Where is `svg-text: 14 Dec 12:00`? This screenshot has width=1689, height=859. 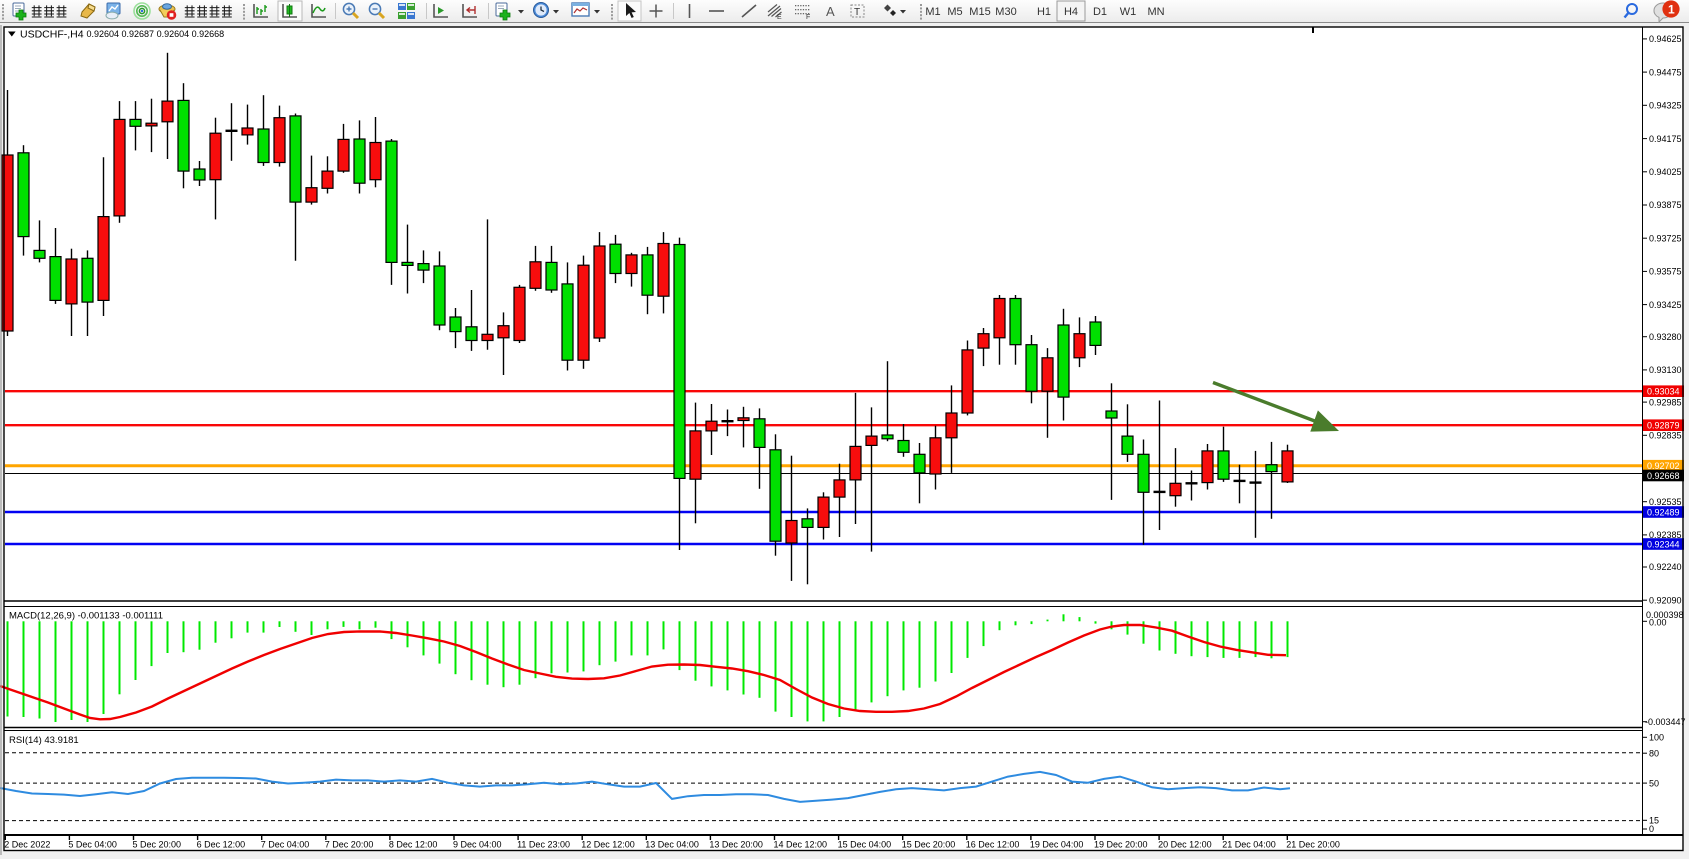 svg-text: 14 Dec 12:00 is located at coordinates (801, 845).